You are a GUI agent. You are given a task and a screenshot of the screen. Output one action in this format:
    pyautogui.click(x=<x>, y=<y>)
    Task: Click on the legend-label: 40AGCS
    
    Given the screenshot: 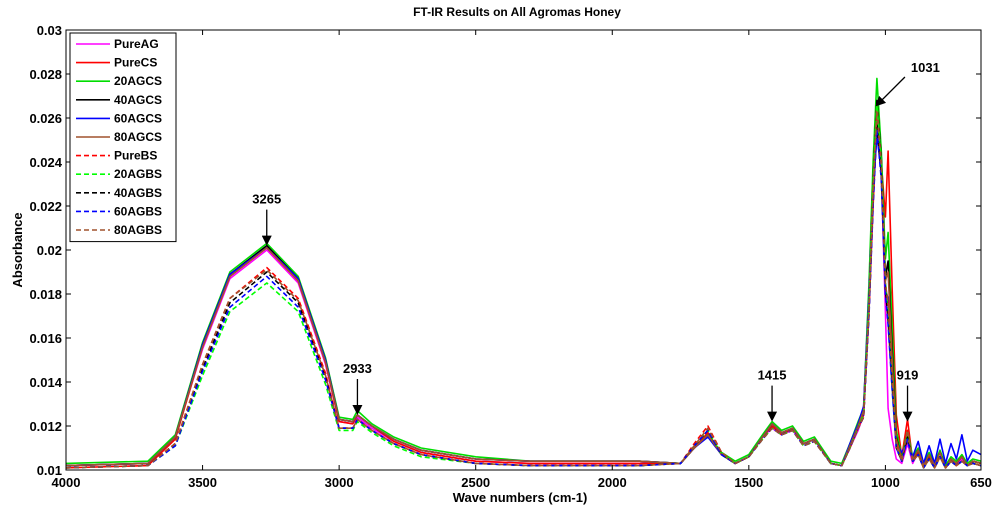 What is the action you would take?
    pyautogui.click(x=138, y=100)
    